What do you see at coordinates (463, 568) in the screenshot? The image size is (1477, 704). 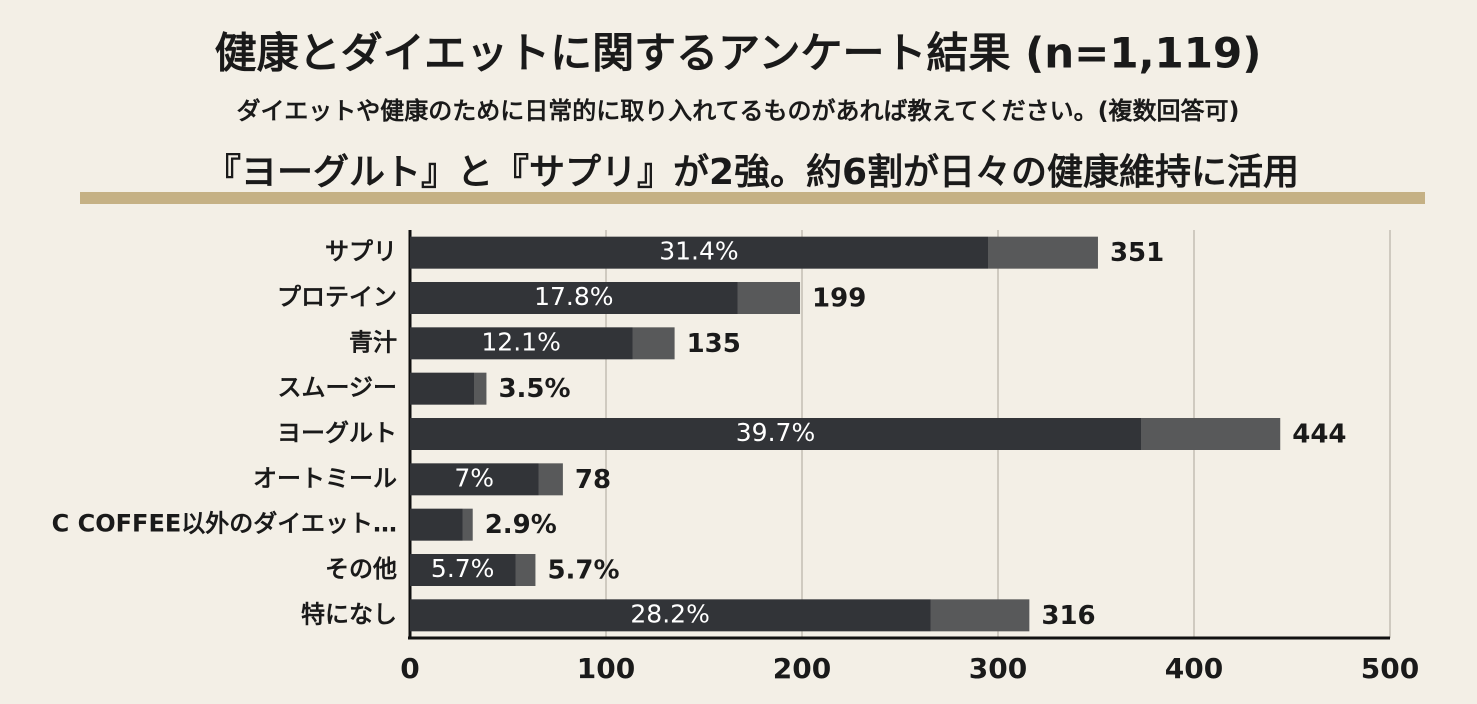 I see `percent-label: 5.7%` at bounding box center [463, 568].